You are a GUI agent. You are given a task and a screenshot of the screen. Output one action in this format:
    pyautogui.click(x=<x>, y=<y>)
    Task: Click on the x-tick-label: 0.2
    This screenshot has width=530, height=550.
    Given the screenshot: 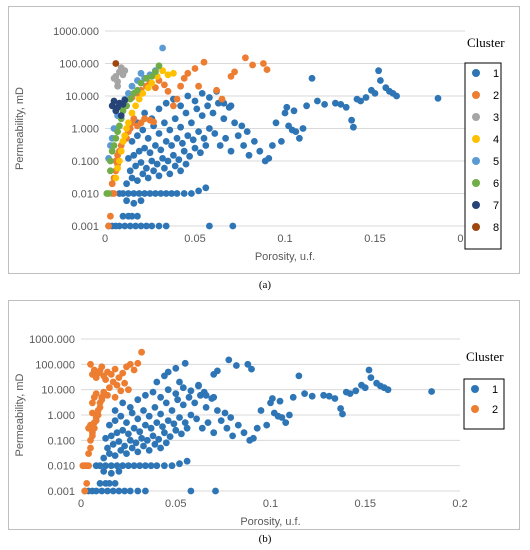 What is the action you would take?
    pyautogui.click(x=459, y=504)
    